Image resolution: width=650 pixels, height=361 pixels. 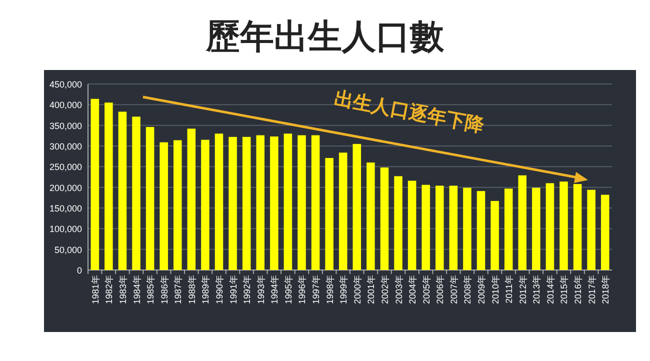 What do you see at coordinates (550, 289) in the screenshot?
I see `x-tick-label: 2014年` at bounding box center [550, 289].